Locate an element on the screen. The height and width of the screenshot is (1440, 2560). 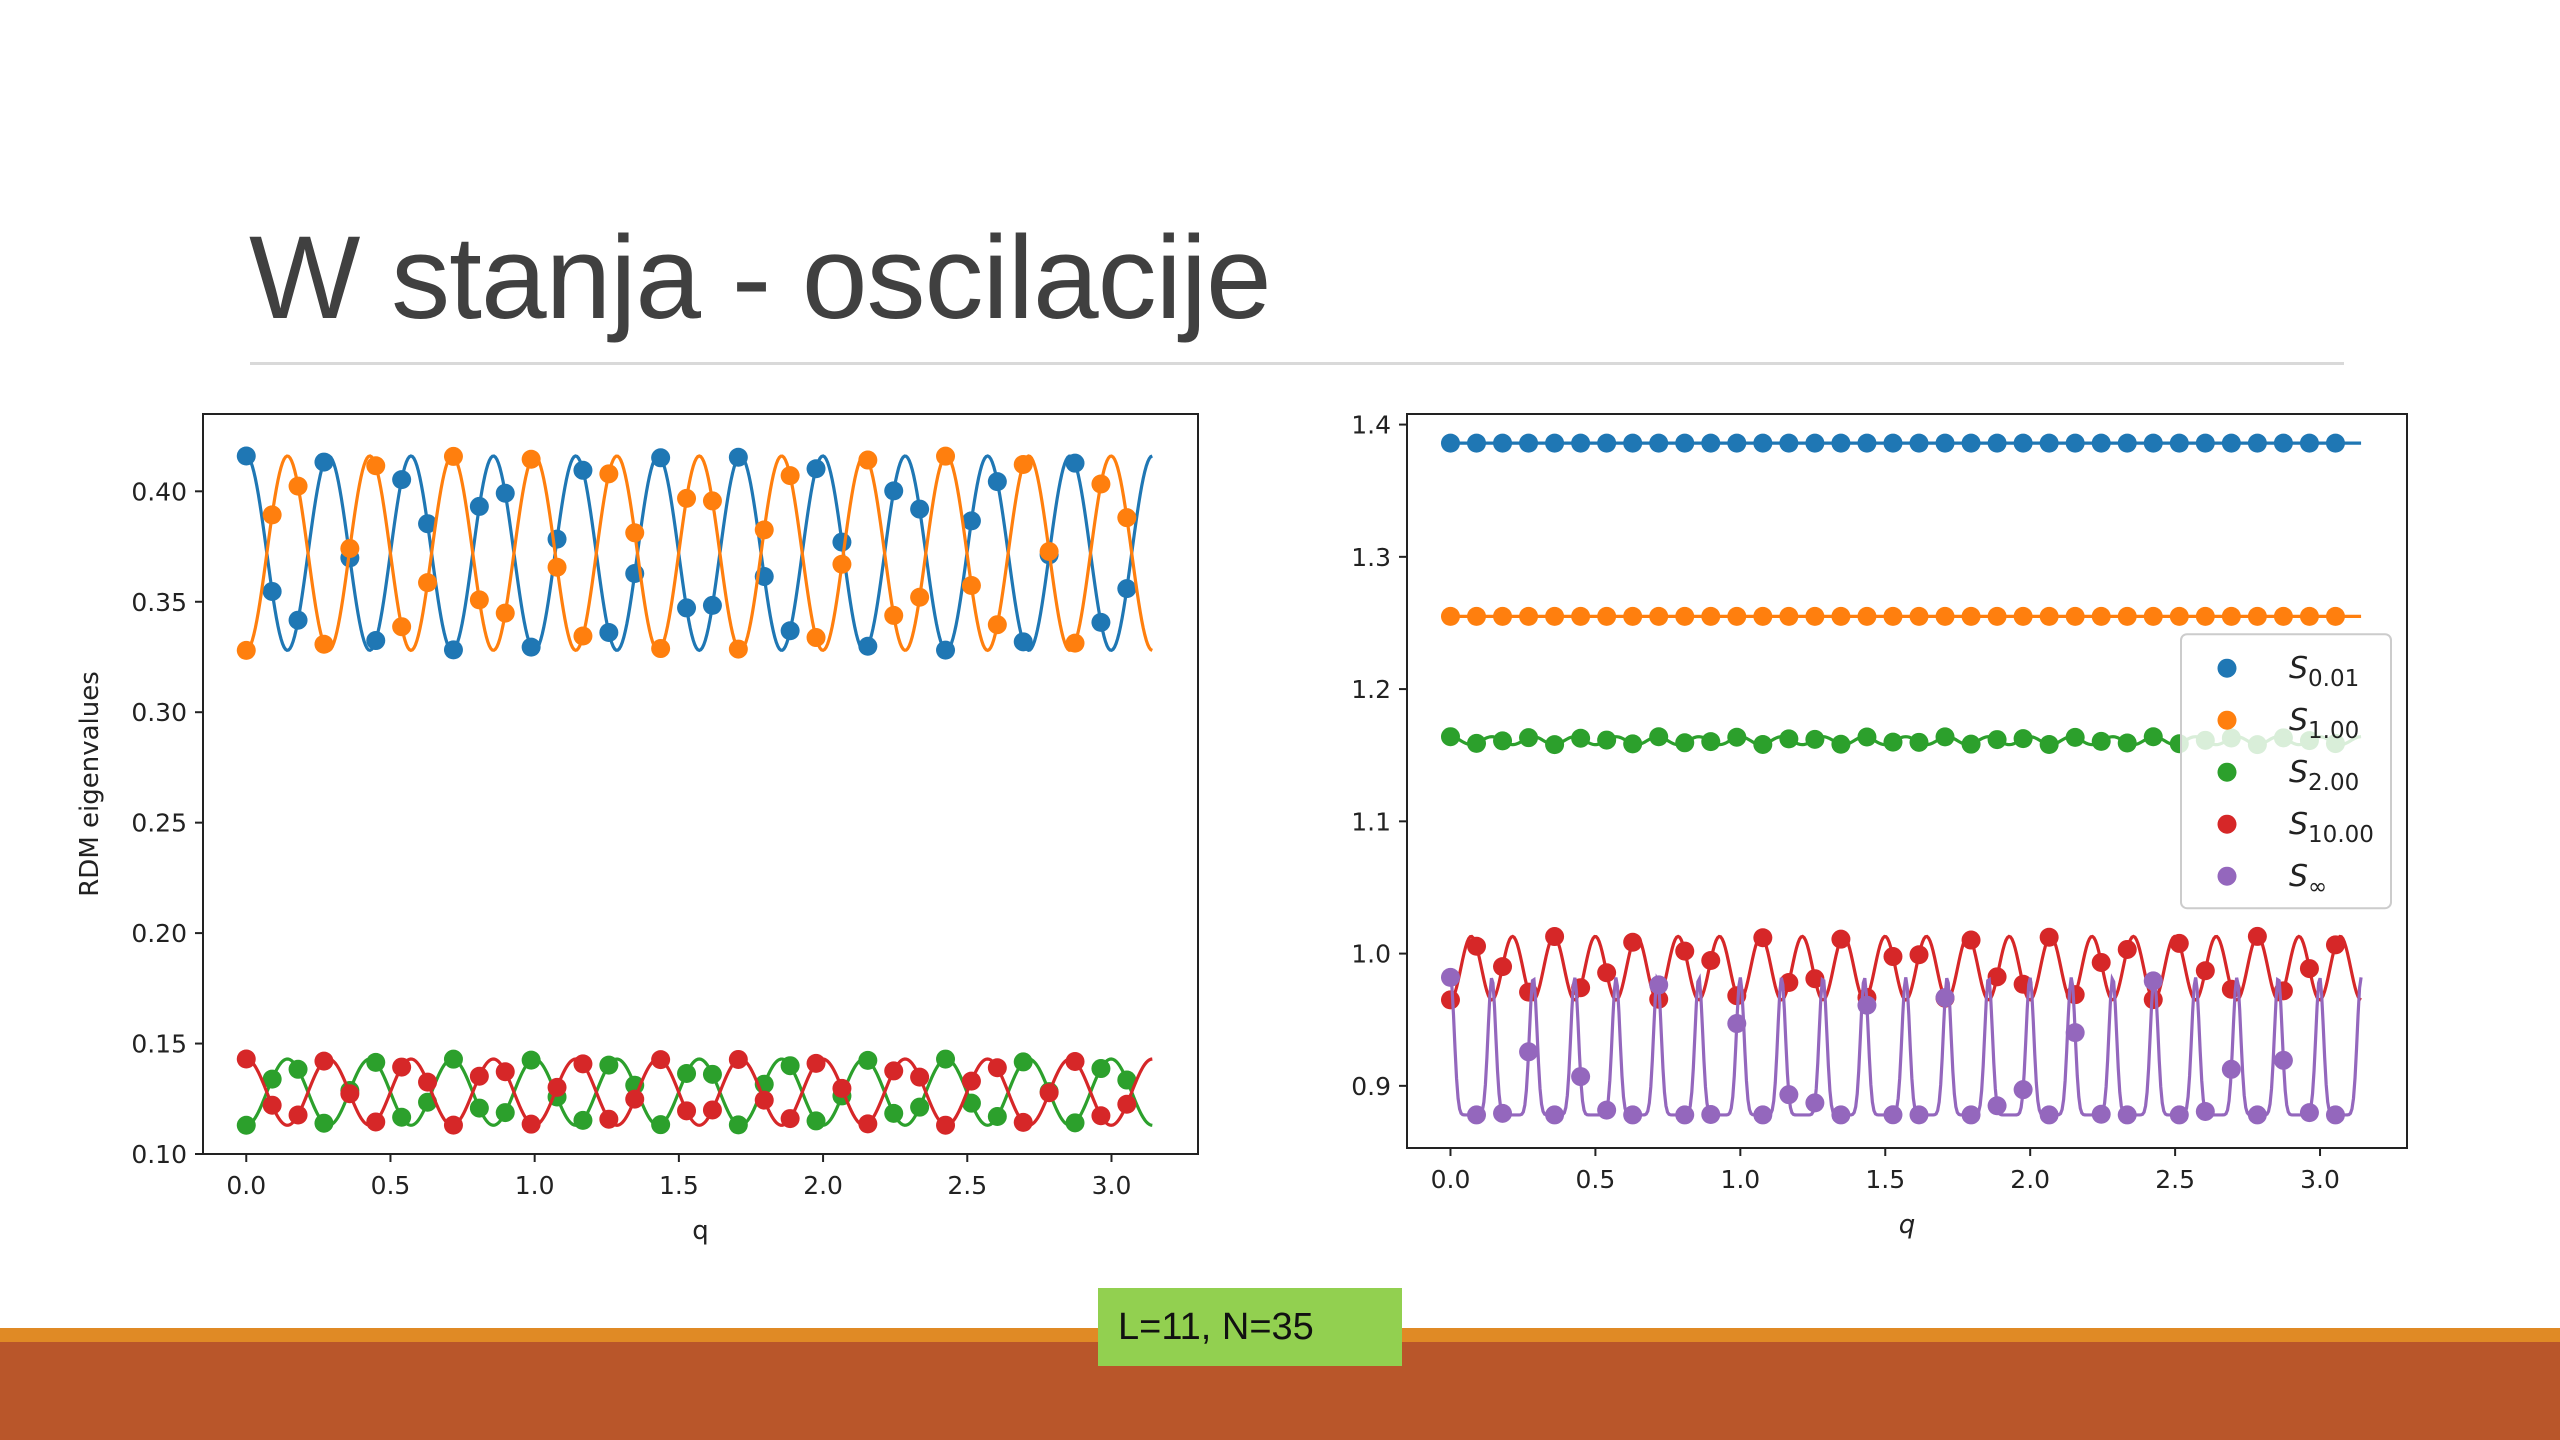
y-tick-label: 0.30 is located at coordinates (159, 712).